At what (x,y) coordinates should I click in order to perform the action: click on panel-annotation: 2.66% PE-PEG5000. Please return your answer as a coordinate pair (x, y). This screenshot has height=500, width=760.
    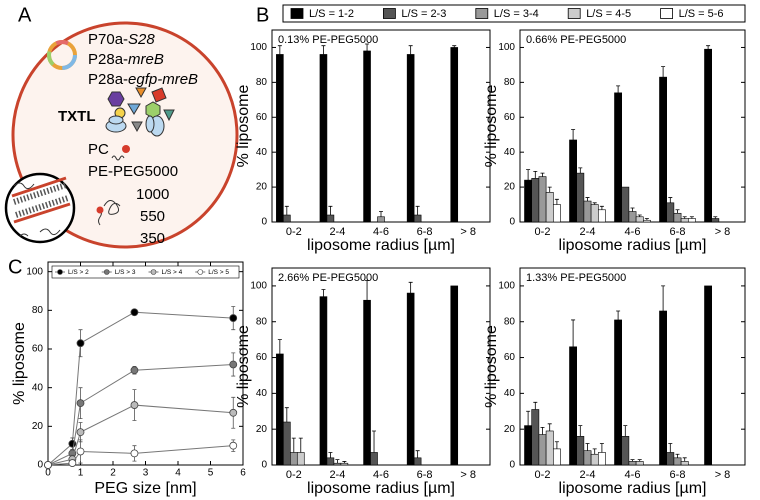
    Looking at the image, I should click on (328, 278).